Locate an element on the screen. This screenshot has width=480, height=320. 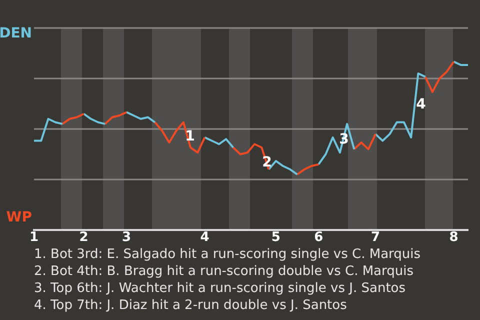
x-tick-label: 4 is located at coordinates (205, 238).